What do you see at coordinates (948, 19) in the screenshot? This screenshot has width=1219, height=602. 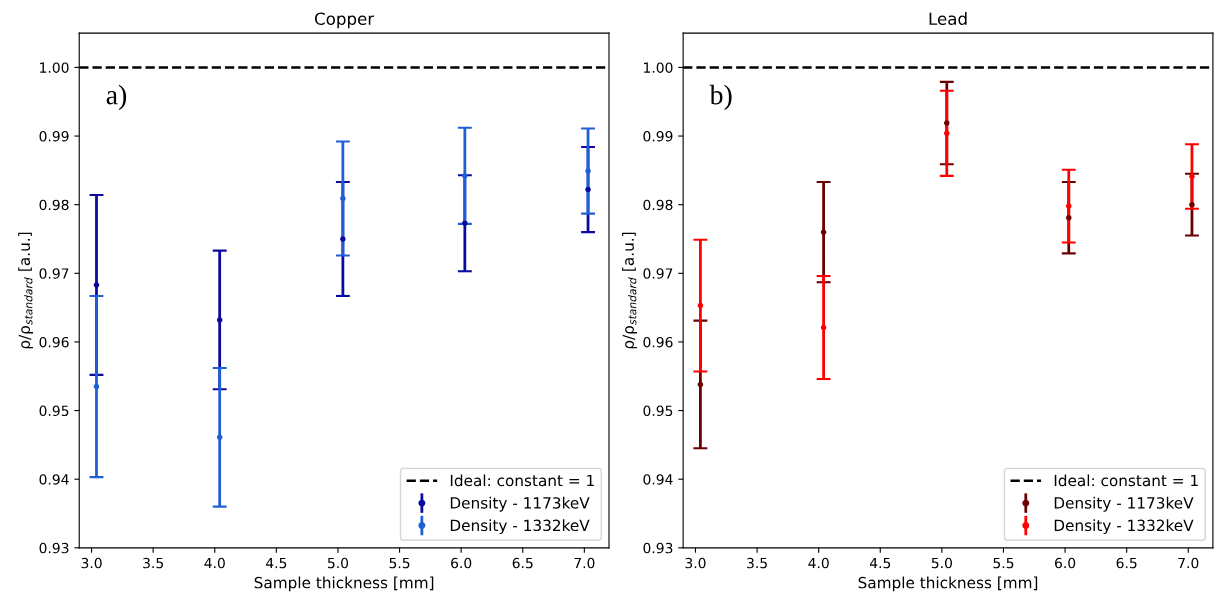 I see `chart-title: Lead` at bounding box center [948, 19].